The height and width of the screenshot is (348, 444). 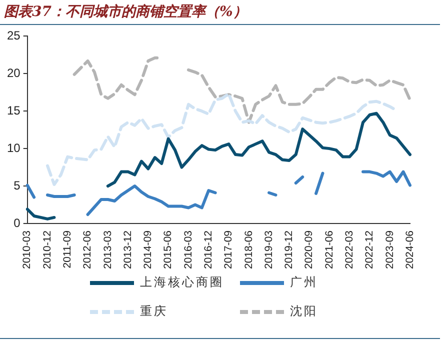 I want to click on x-tick-label: 2014-09, so click(x=148, y=250).